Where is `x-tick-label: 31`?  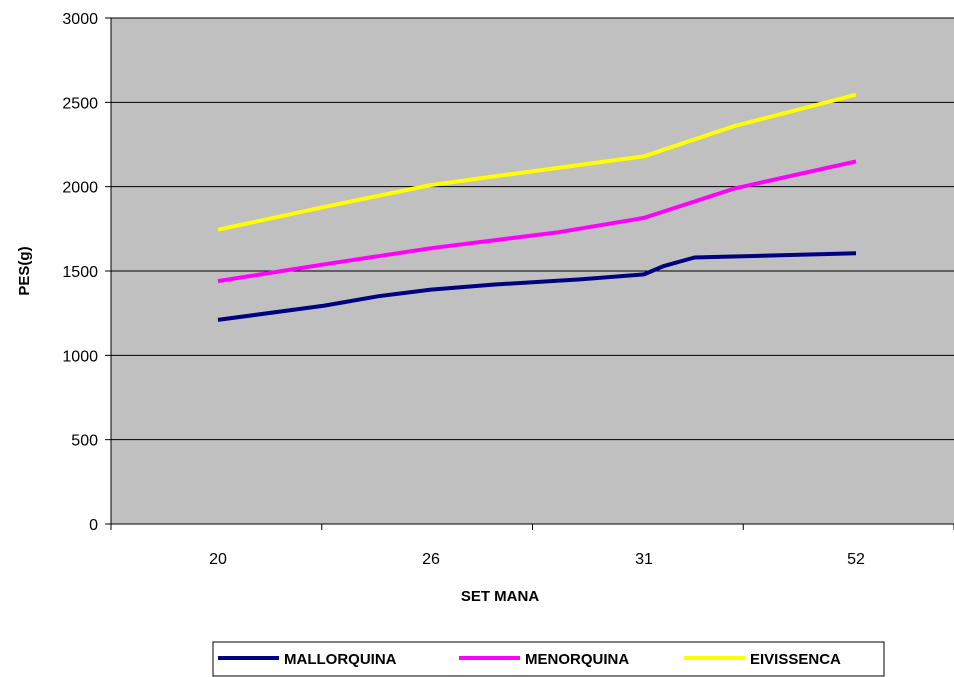
x-tick-label: 31 is located at coordinates (644, 559).